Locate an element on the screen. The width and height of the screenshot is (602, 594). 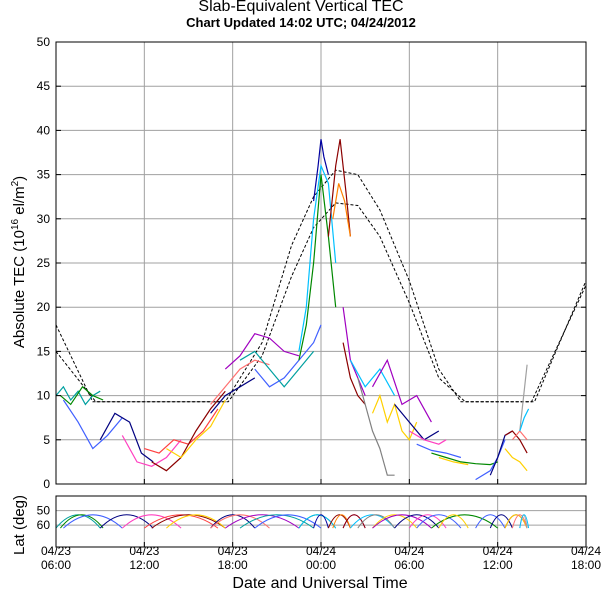
lat-axis-label: Lat (deg) is located at coordinates (19, 525).